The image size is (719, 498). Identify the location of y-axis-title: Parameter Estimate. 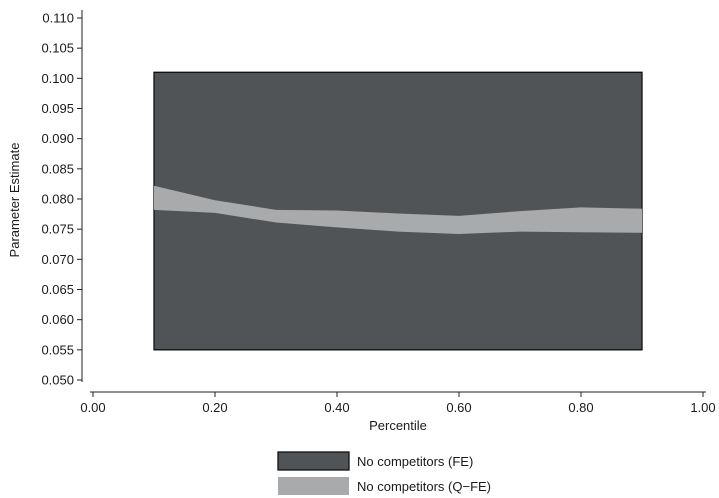
(14, 200).